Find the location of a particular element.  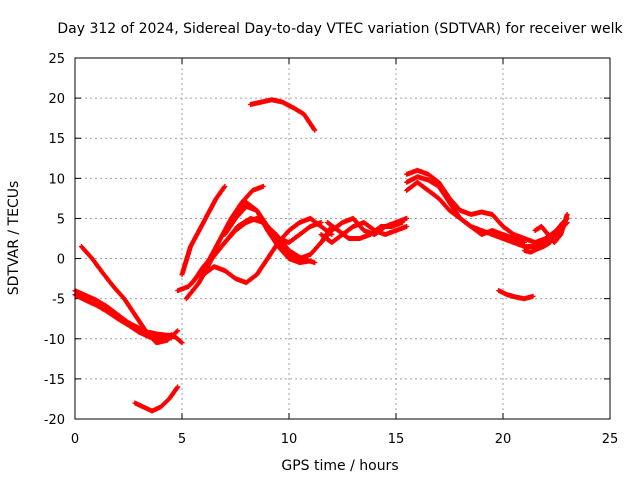

y-tick-label: 25 is located at coordinates (56, 59).